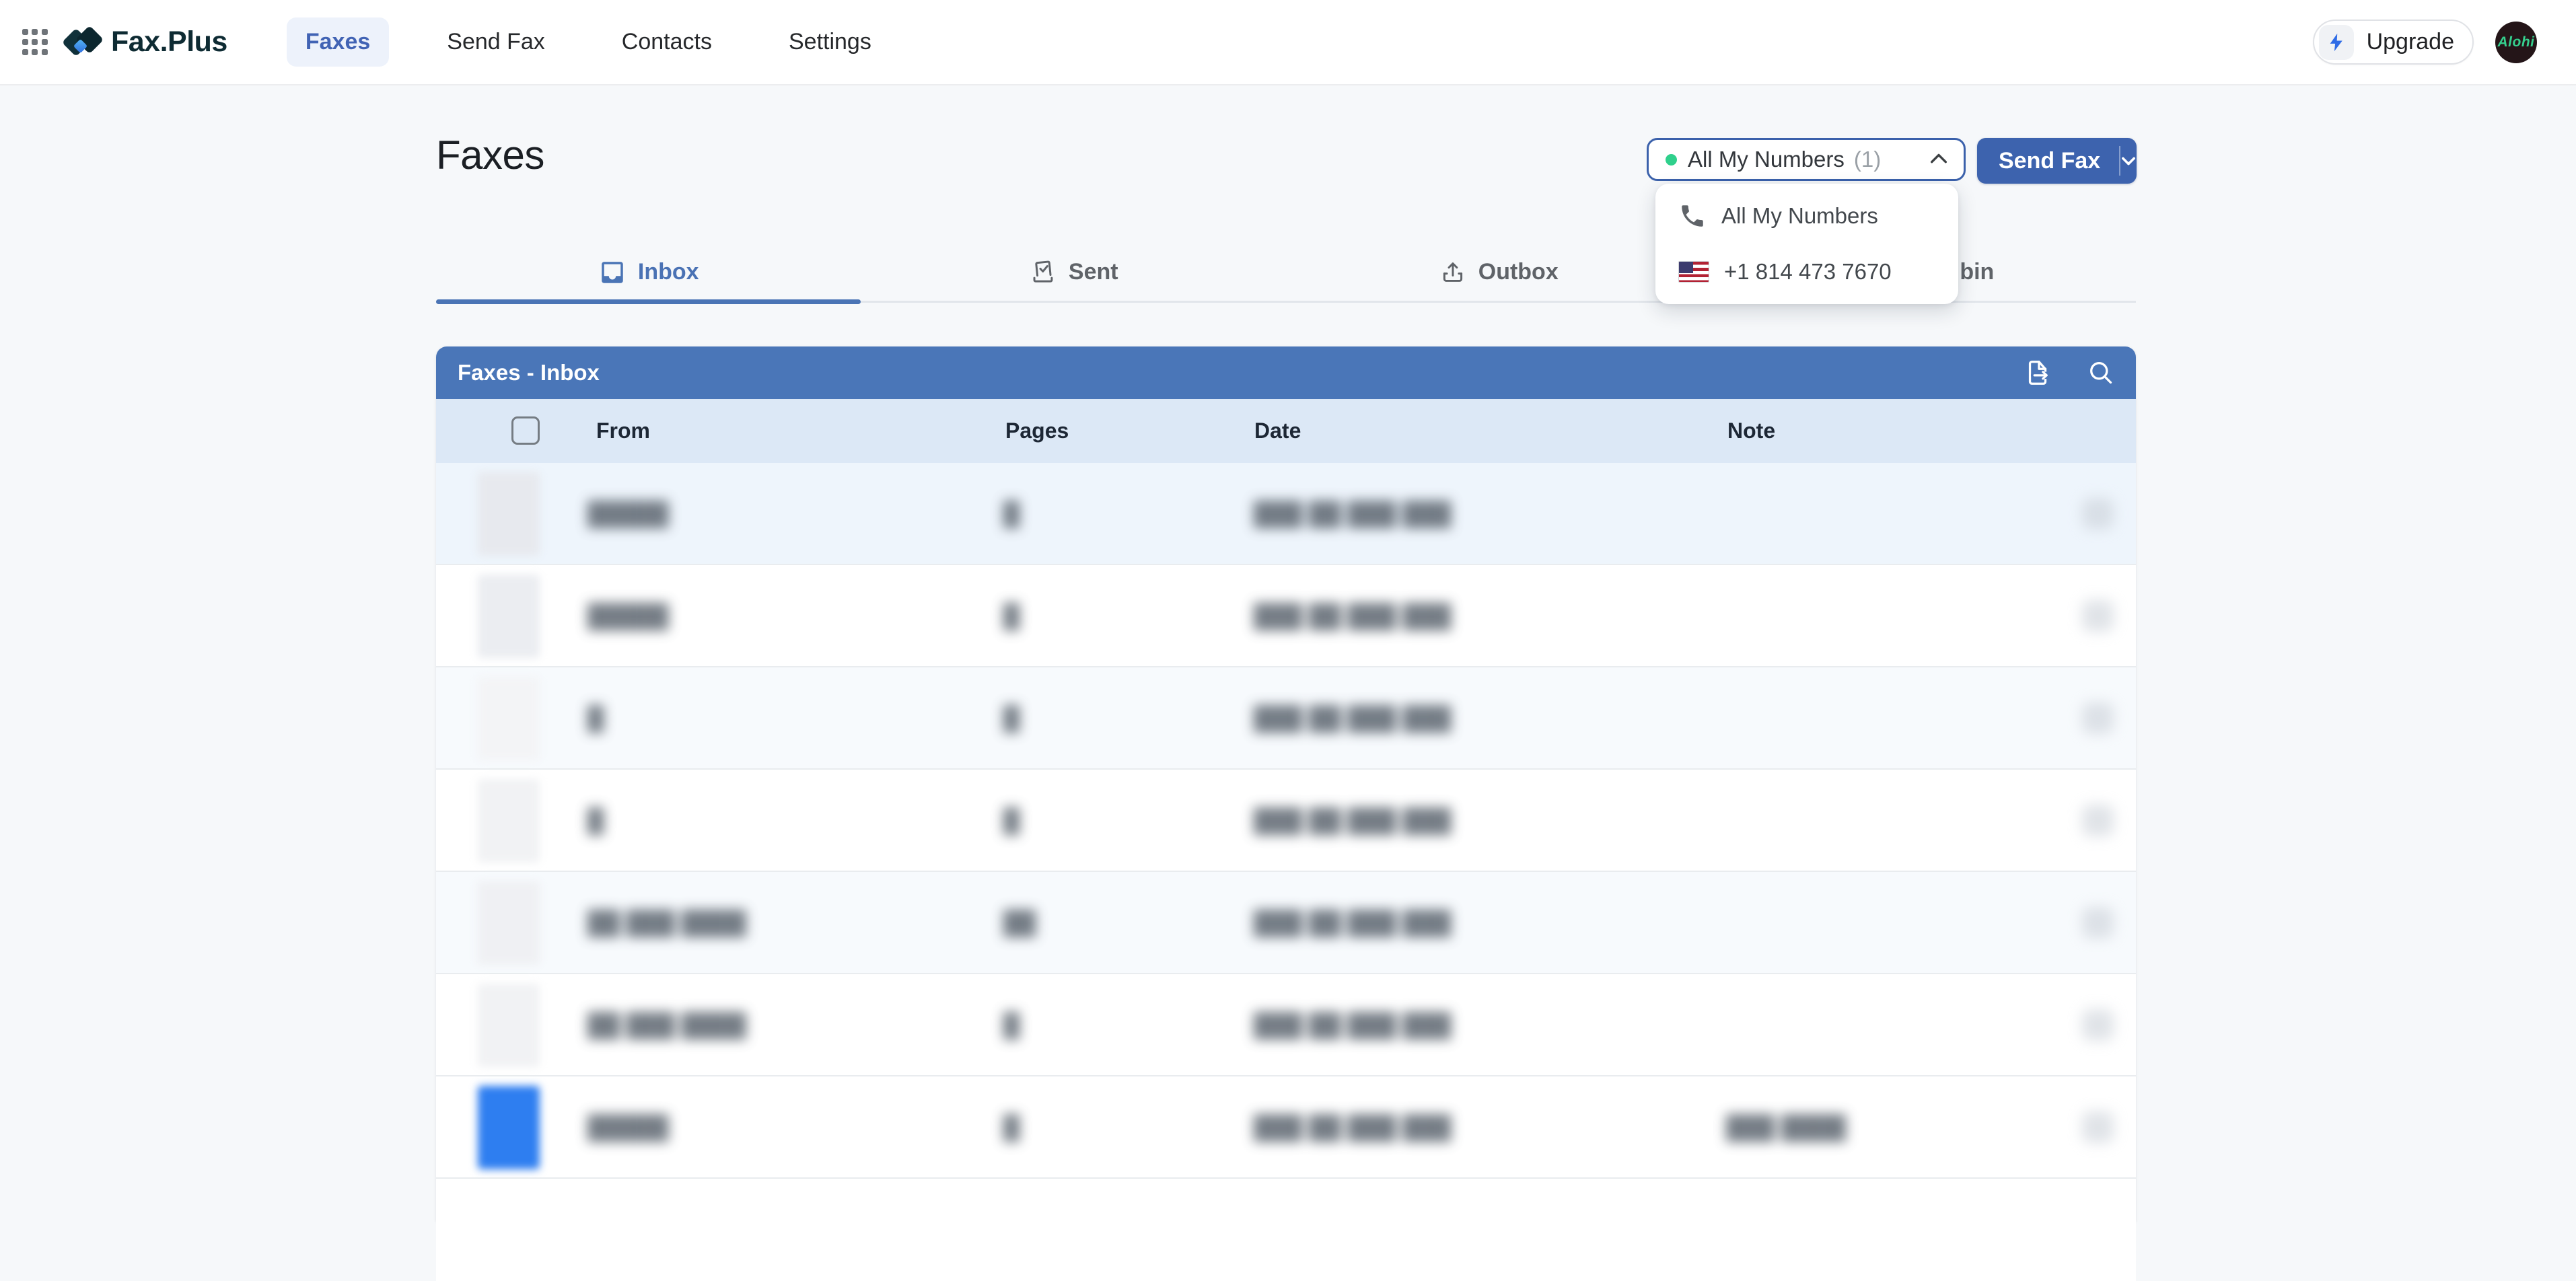 Image resolution: width=2576 pixels, height=1281 pixels. Describe the element at coordinates (623, 431) in the screenshot. I see `column-header-from: From` at that location.